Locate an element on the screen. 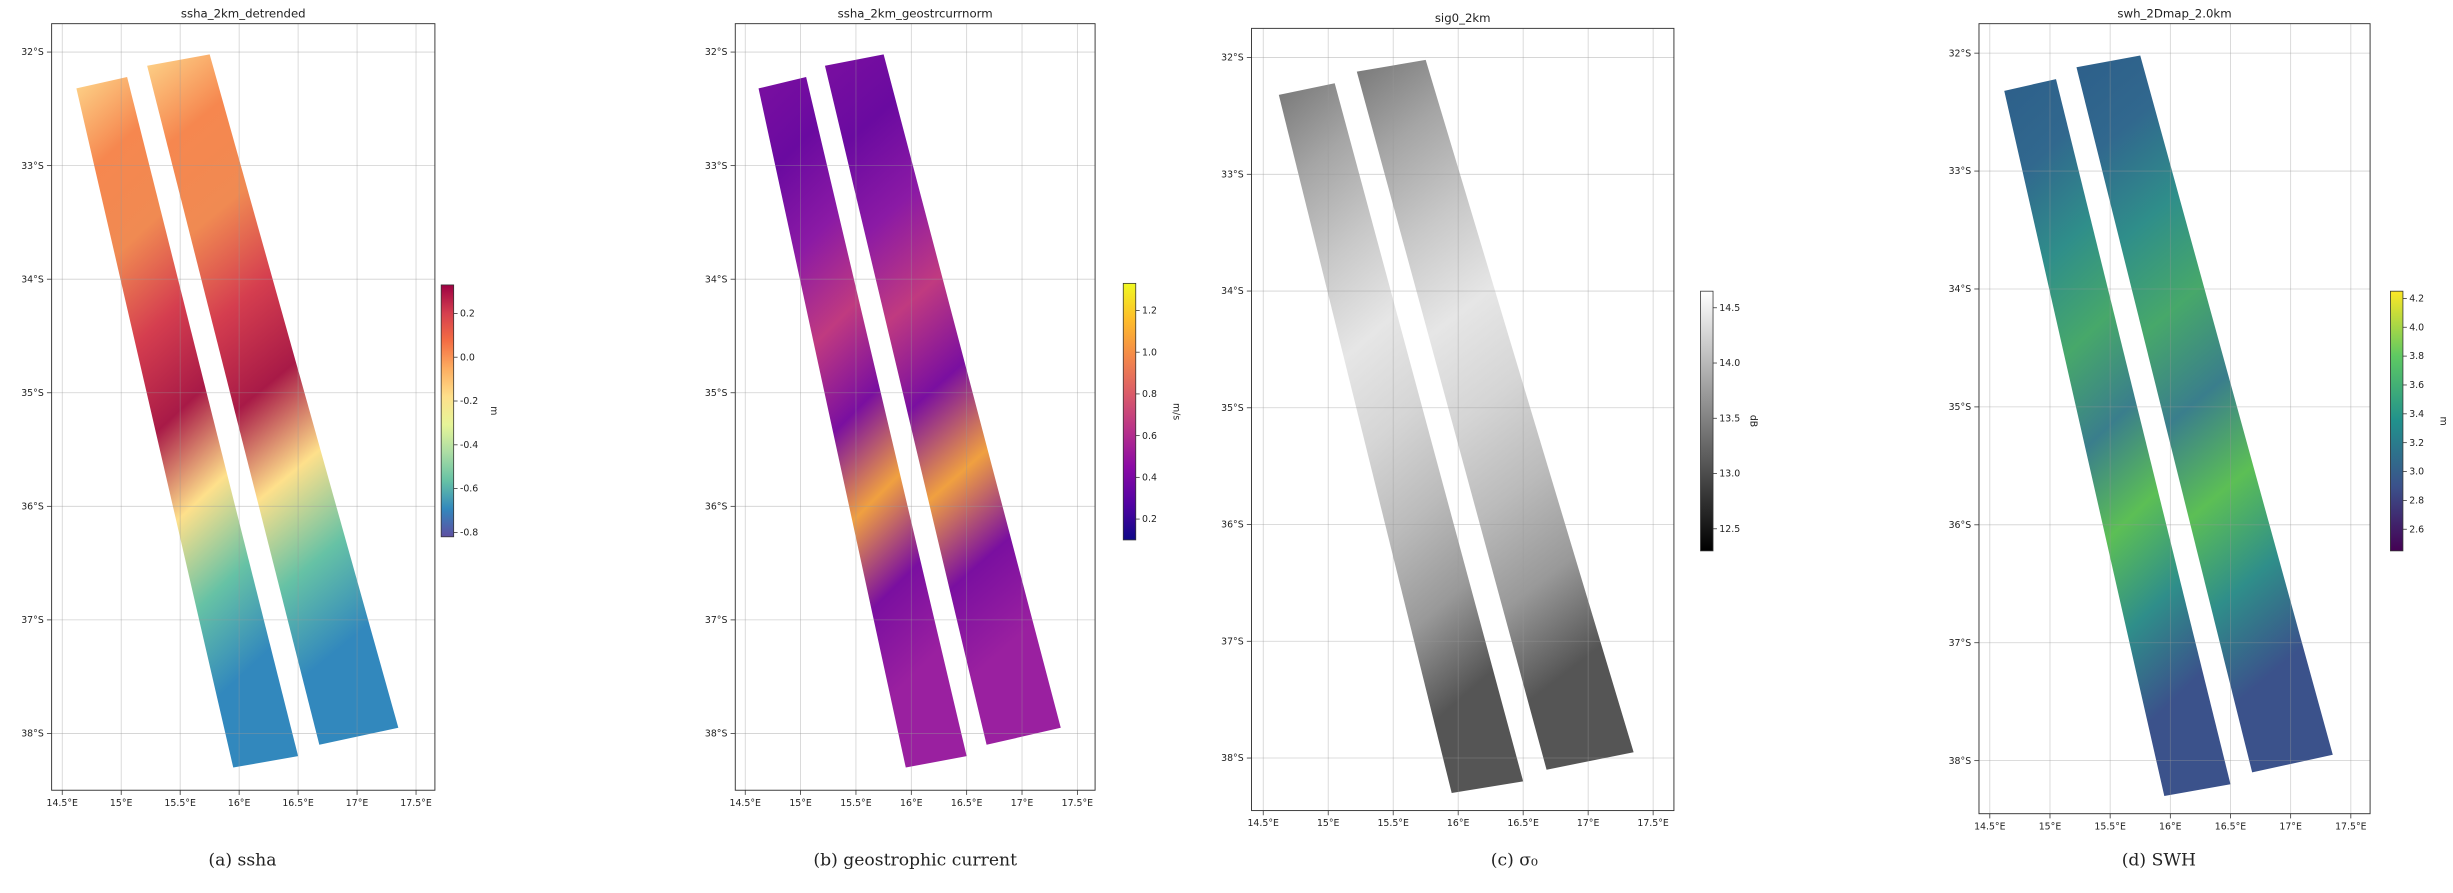  caption: (a) ssha is located at coordinates (242, 860).